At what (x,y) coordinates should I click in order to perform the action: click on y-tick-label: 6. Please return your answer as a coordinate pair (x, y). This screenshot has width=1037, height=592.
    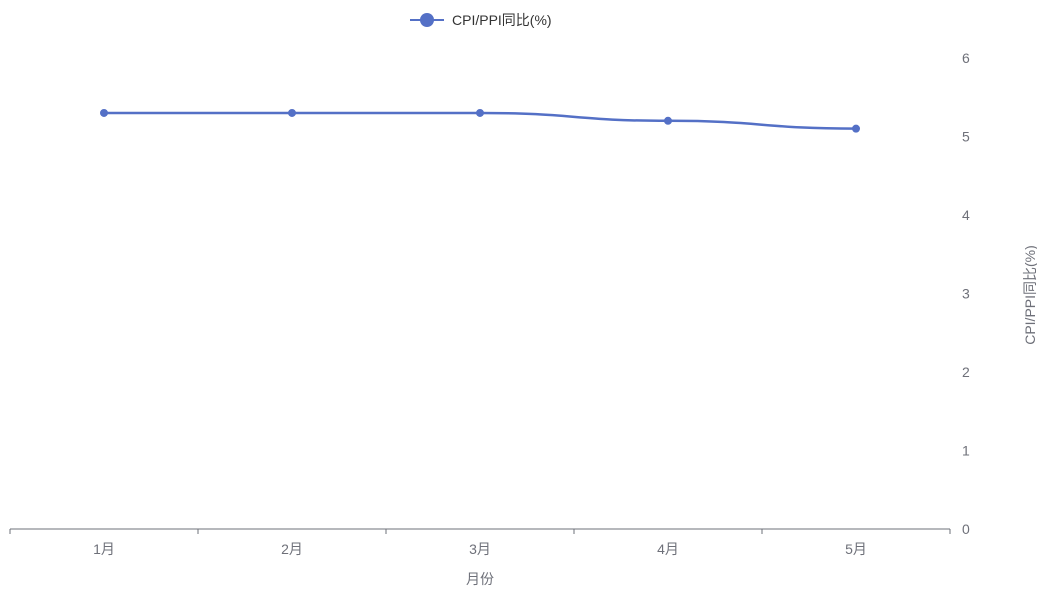
    Looking at the image, I should click on (966, 58).